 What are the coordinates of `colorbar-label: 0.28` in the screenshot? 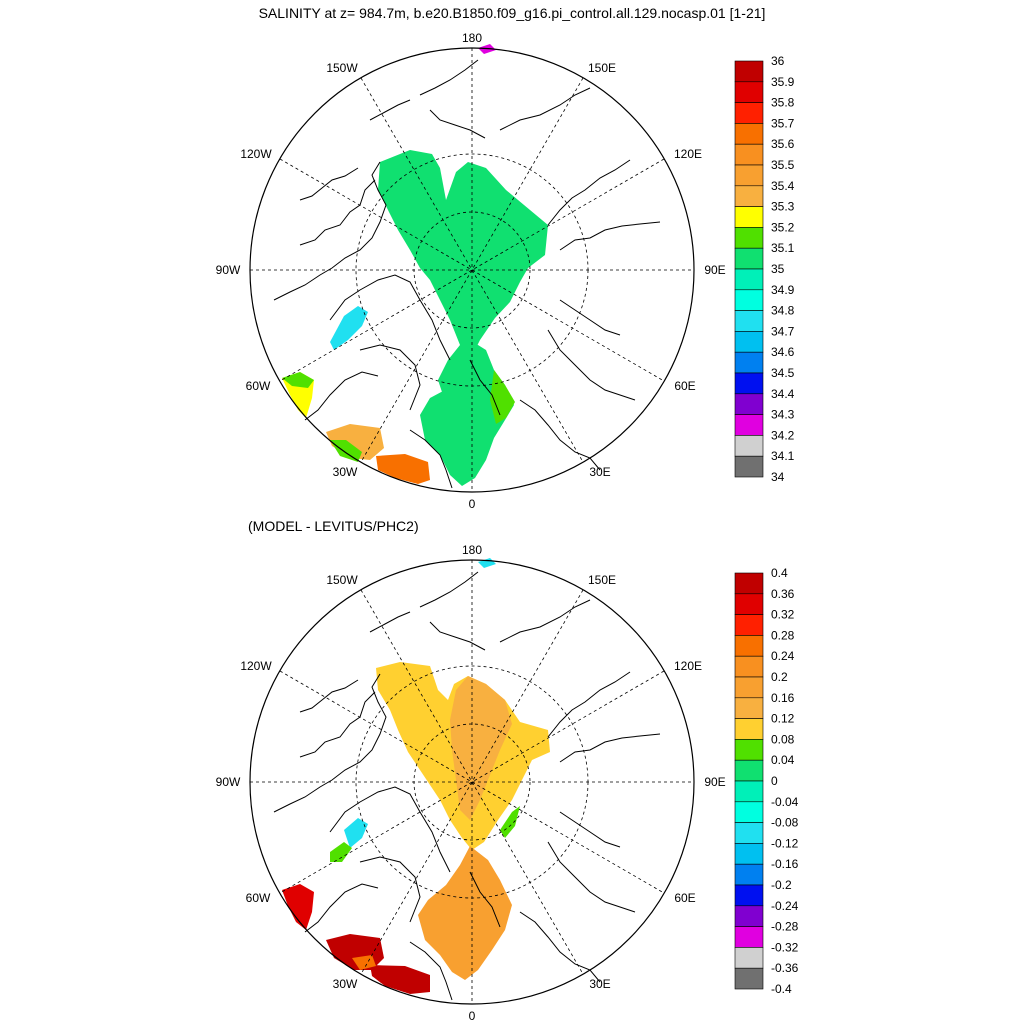 It's located at (783, 635).